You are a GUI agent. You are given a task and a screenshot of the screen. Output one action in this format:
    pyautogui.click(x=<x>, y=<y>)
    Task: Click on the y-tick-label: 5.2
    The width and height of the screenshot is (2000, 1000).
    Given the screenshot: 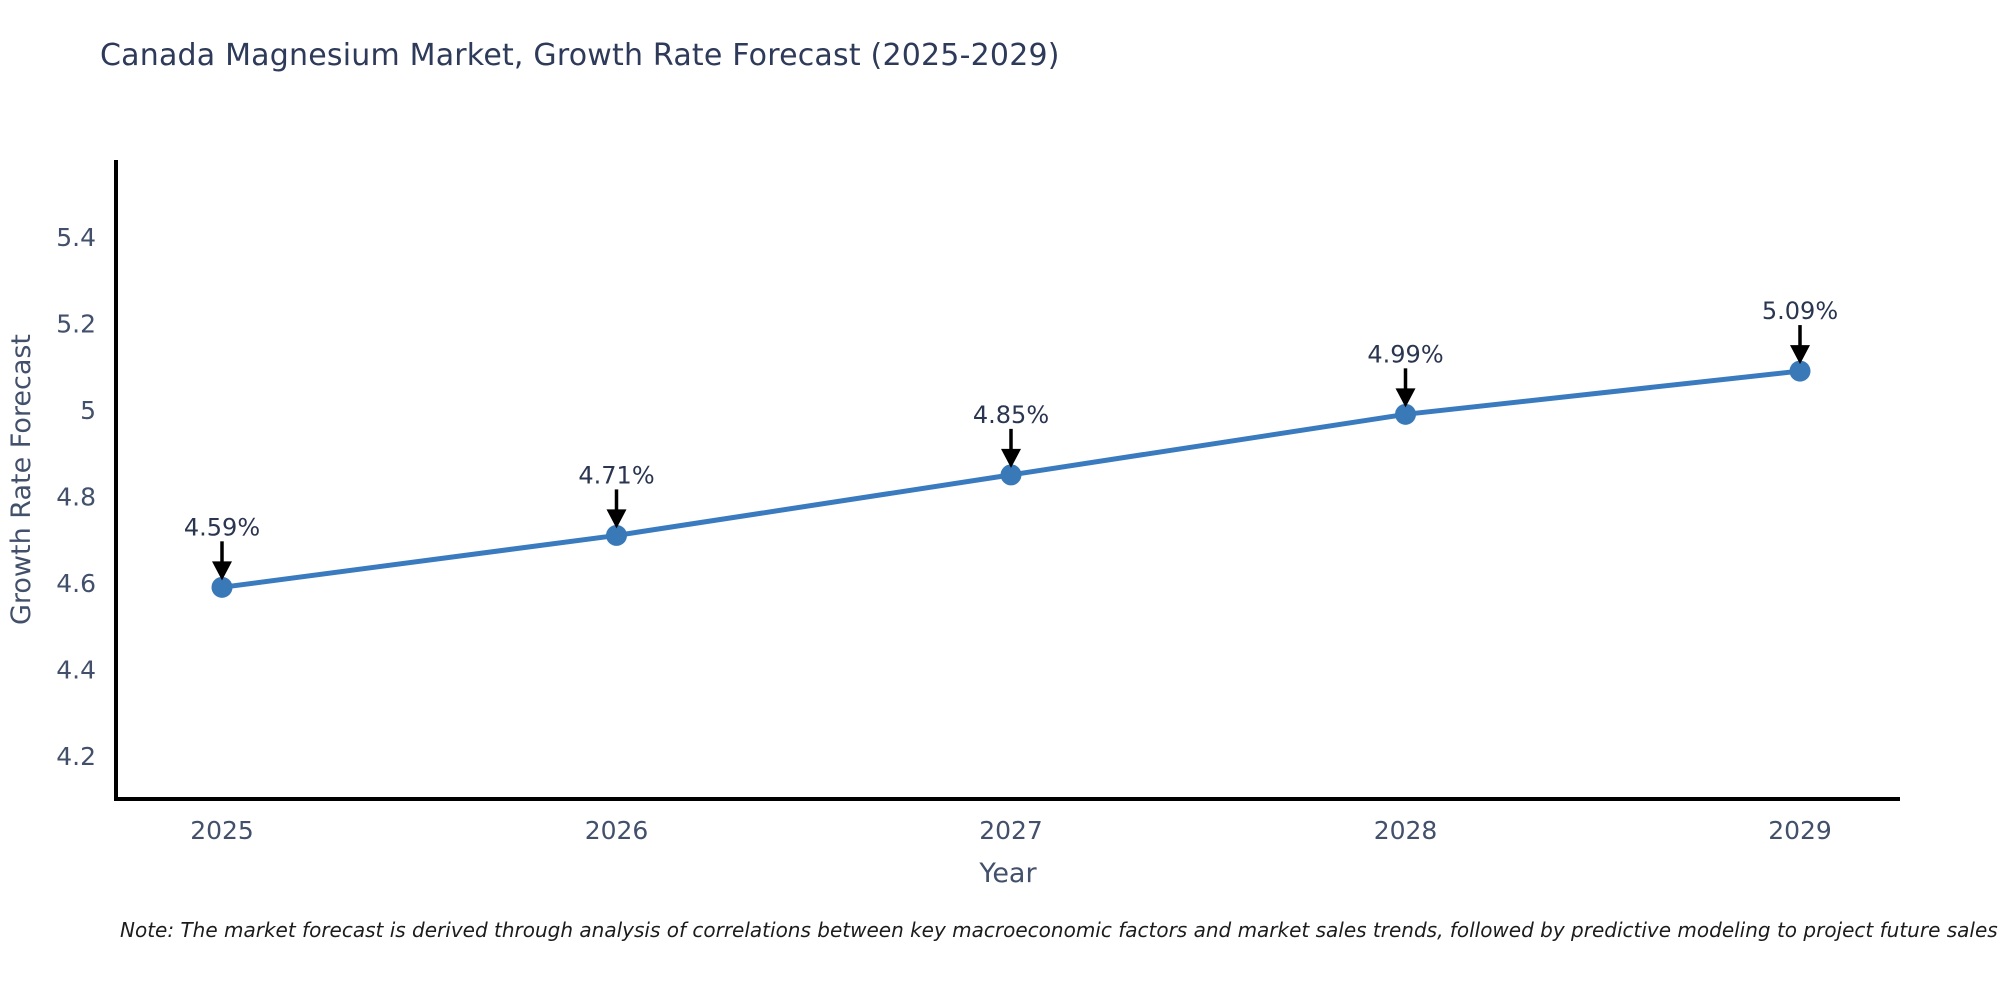 What is the action you would take?
    pyautogui.click(x=76, y=324)
    